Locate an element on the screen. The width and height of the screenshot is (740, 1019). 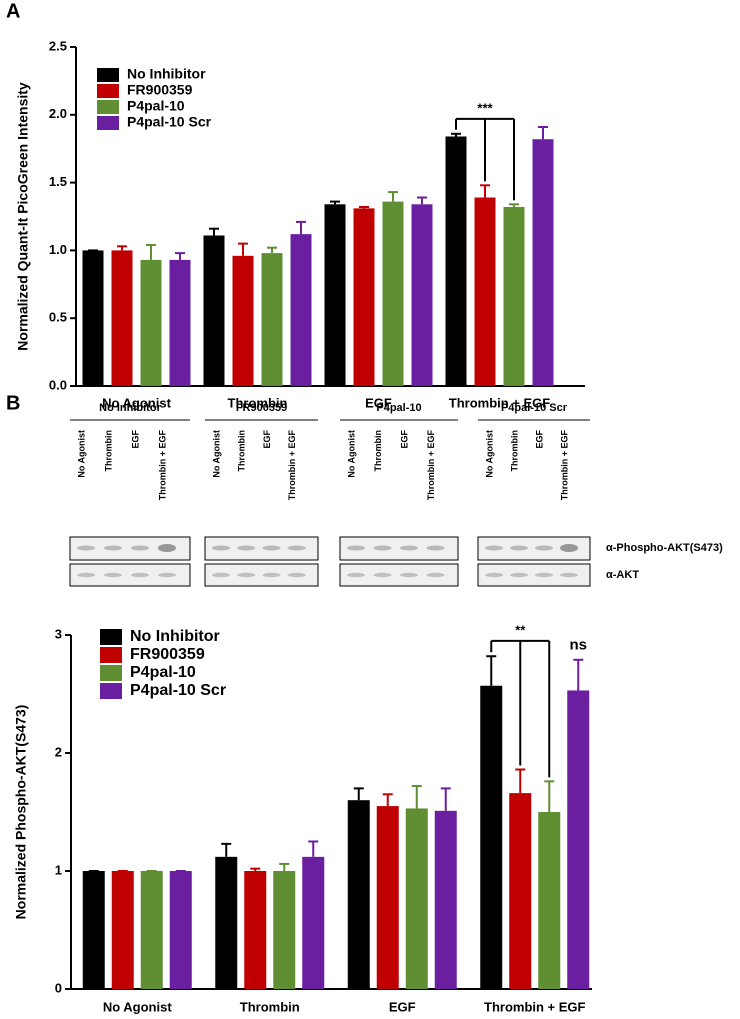
y-axis-label: Normalized Quant-It PicoGreen Intensity is located at coordinates (23, 216).